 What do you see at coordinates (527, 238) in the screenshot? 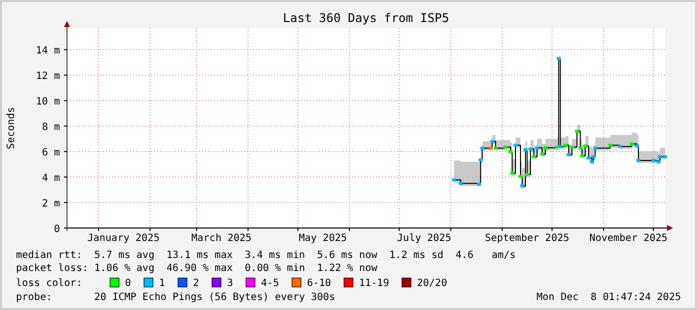
I see `x-tick-label: September 2025` at bounding box center [527, 238].